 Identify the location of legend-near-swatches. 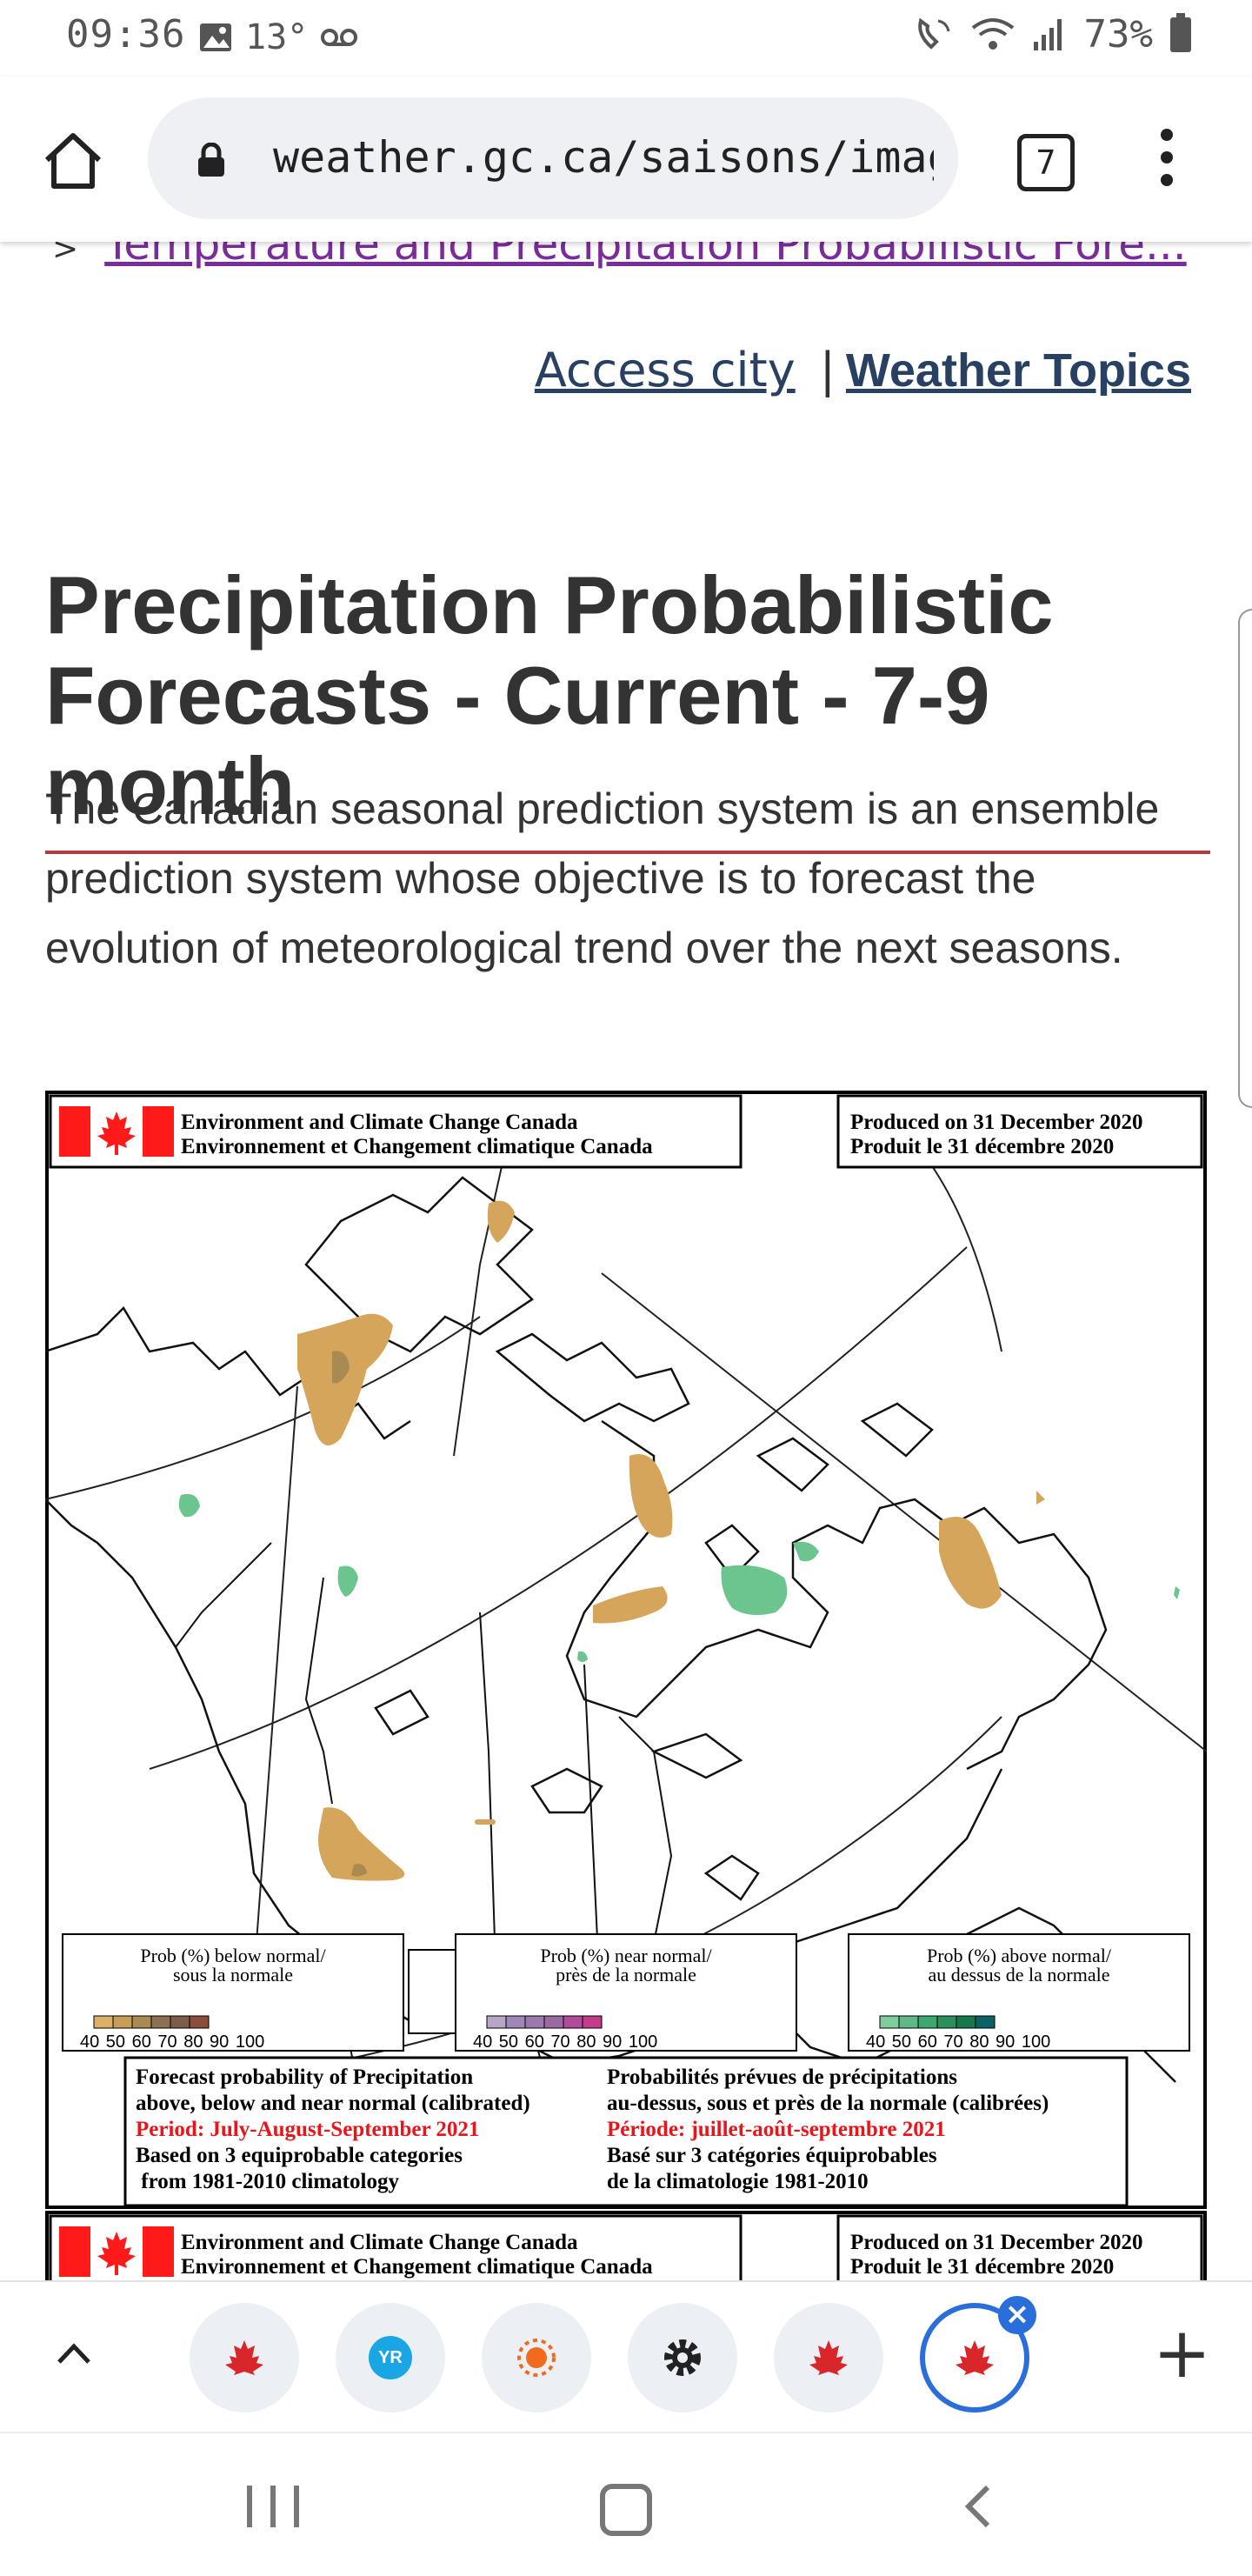
(544, 2022).